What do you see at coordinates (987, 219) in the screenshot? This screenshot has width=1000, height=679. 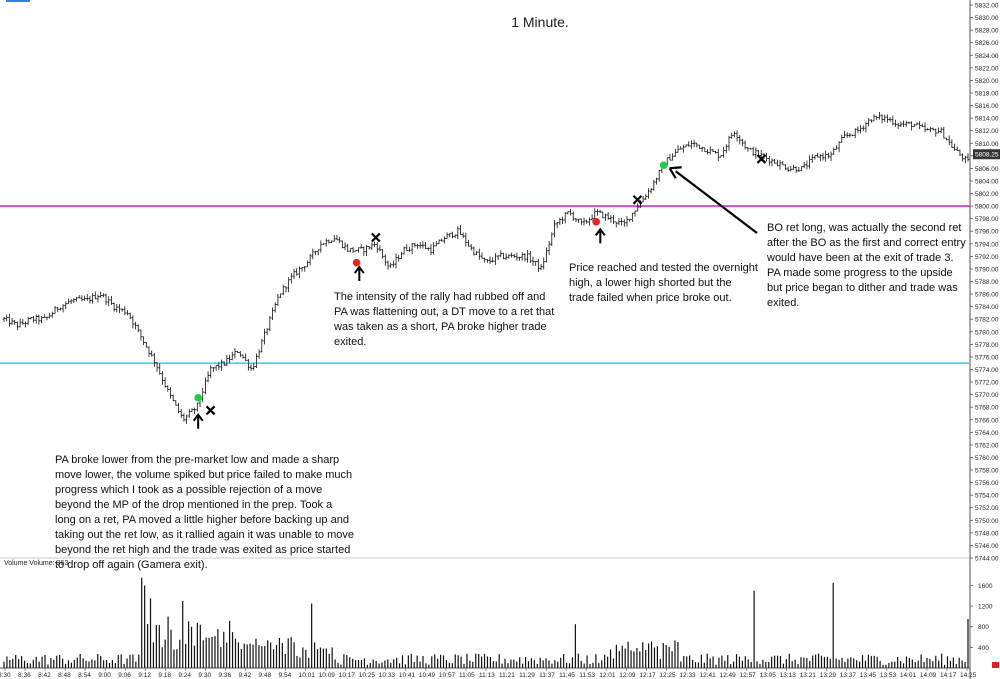 I see `price-tick-label: 5798.00` at bounding box center [987, 219].